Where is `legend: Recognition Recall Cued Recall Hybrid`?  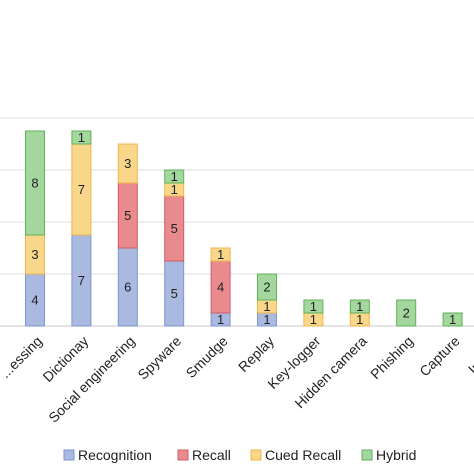 legend: Recognition Recall Cued Recall Hybrid is located at coordinates (239, 455).